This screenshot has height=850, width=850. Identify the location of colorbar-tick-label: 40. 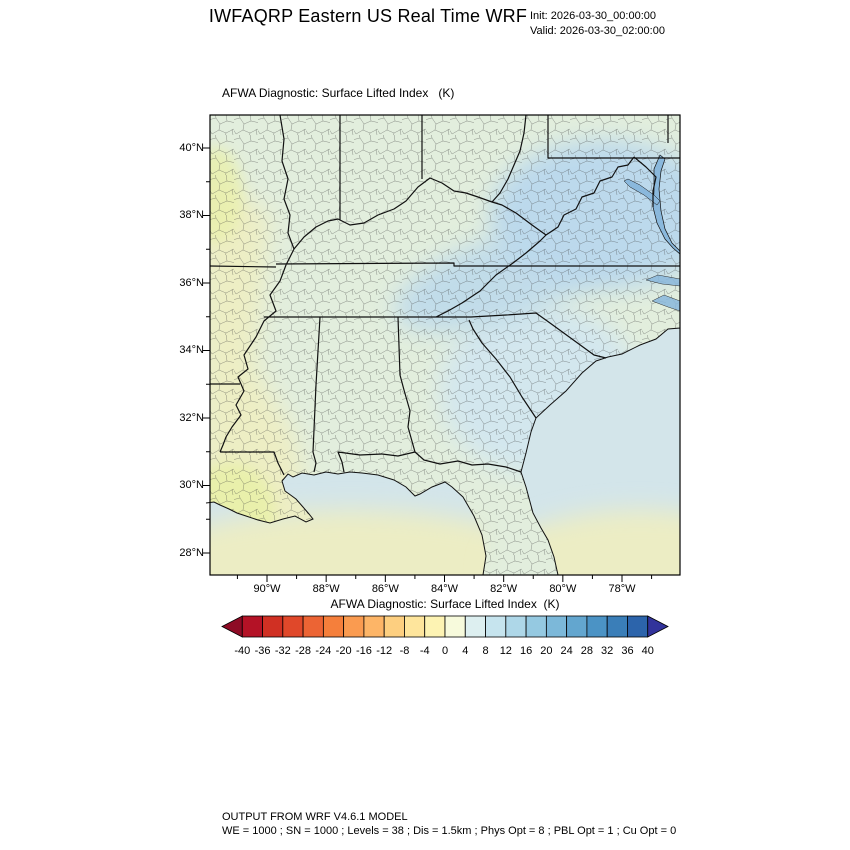
(648, 651).